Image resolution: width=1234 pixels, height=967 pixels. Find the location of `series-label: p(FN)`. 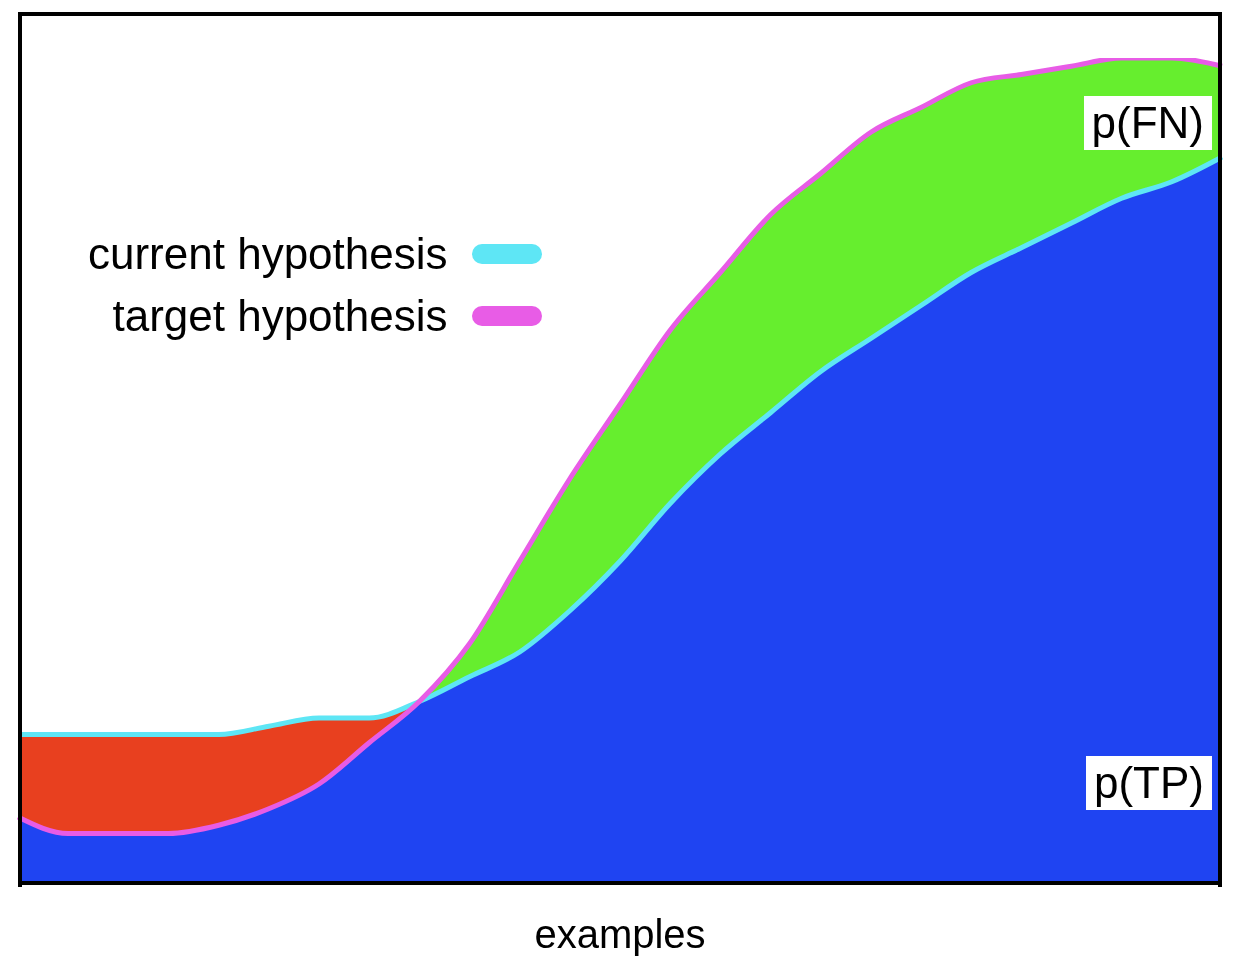

series-label: p(FN) is located at coordinates (1147, 123).